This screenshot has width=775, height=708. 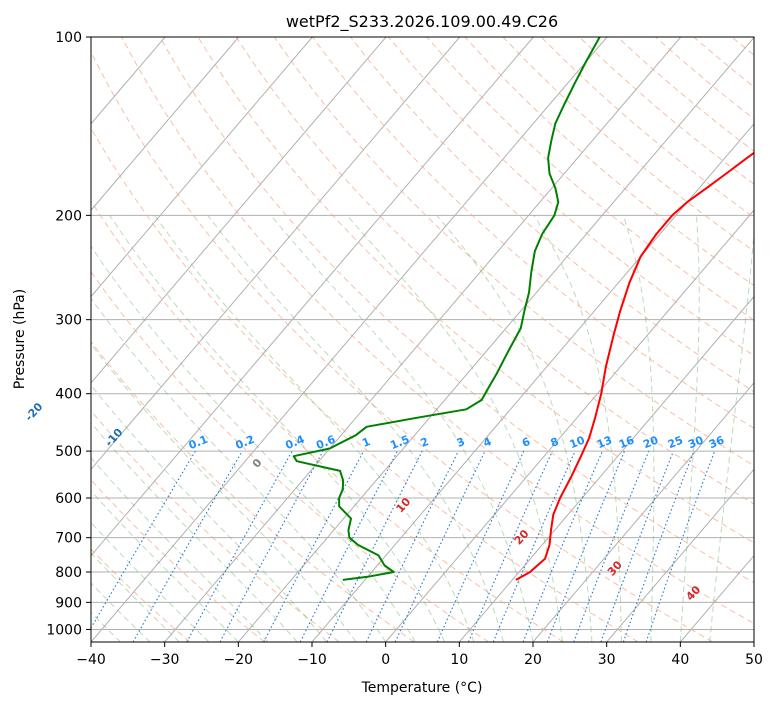 What do you see at coordinates (257, 463) in the screenshot?
I see `moist-adiabat-label: 0` at bounding box center [257, 463].